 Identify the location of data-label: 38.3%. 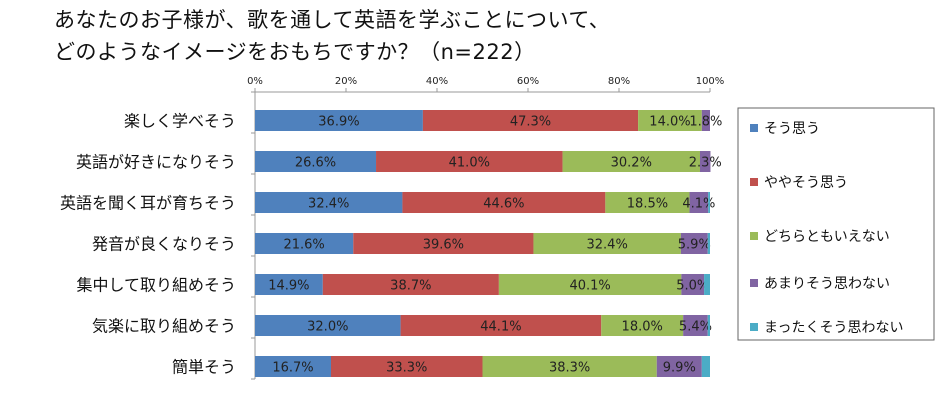
(569, 368).